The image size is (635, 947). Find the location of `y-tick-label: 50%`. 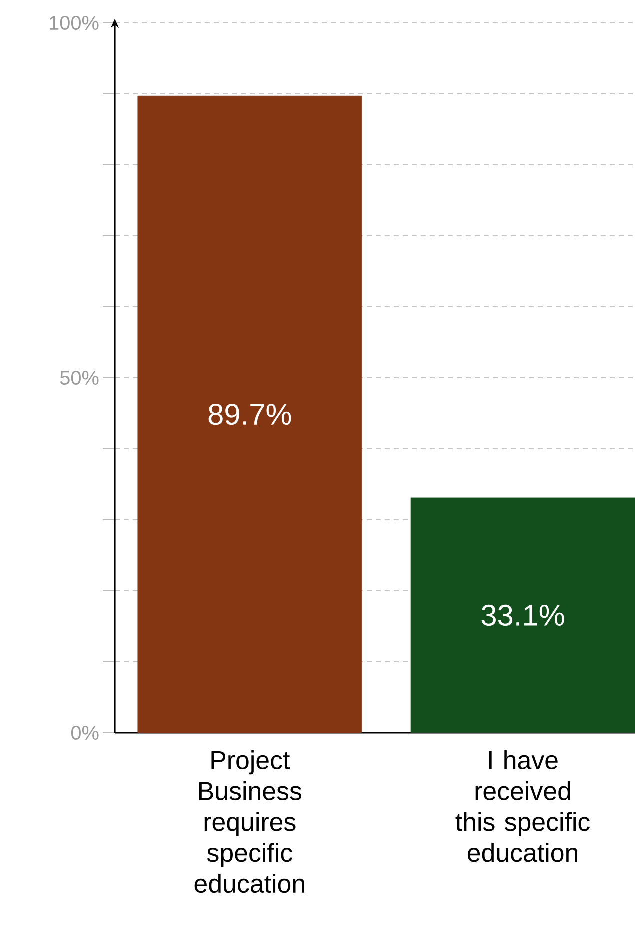

y-tick-label: 50% is located at coordinates (79, 378).